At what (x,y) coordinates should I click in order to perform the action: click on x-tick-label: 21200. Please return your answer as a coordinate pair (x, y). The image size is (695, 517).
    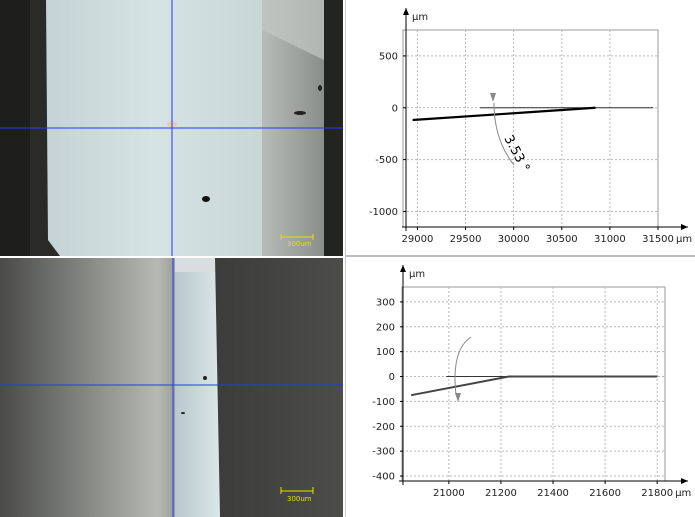
    Looking at the image, I should click on (501, 493).